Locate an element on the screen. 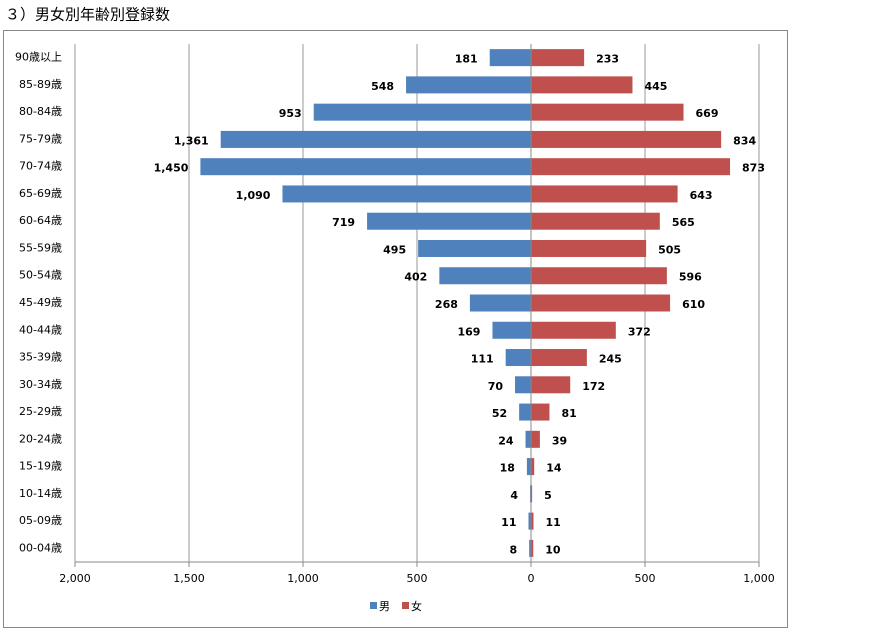 The width and height of the screenshot is (879, 637). data-label: 1,361 is located at coordinates (191, 140).